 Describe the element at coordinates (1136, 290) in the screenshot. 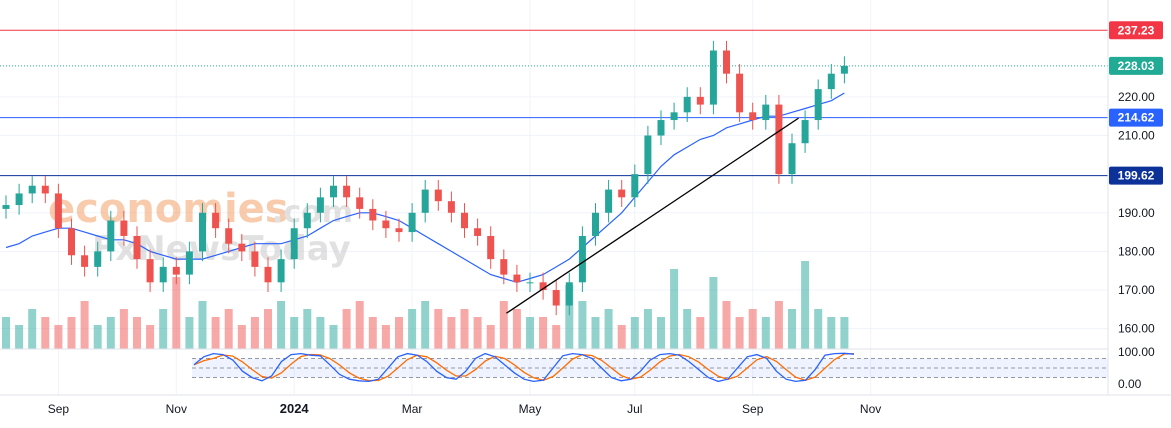

I see `price-tick-label: 170.00` at that location.